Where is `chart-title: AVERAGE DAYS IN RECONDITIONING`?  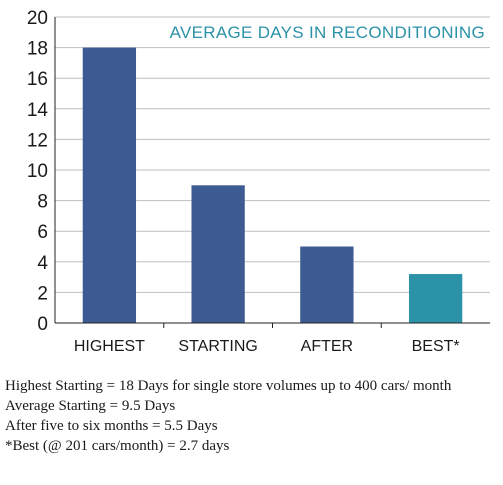 chart-title: AVERAGE DAYS IN RECONDITIONING is located at coordinates (327, 32).